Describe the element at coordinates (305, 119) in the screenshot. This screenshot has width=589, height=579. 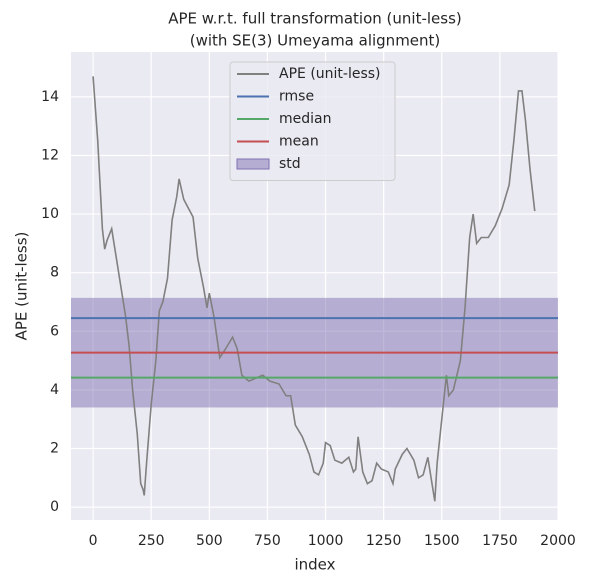
I see `legend-label: median` at that location.